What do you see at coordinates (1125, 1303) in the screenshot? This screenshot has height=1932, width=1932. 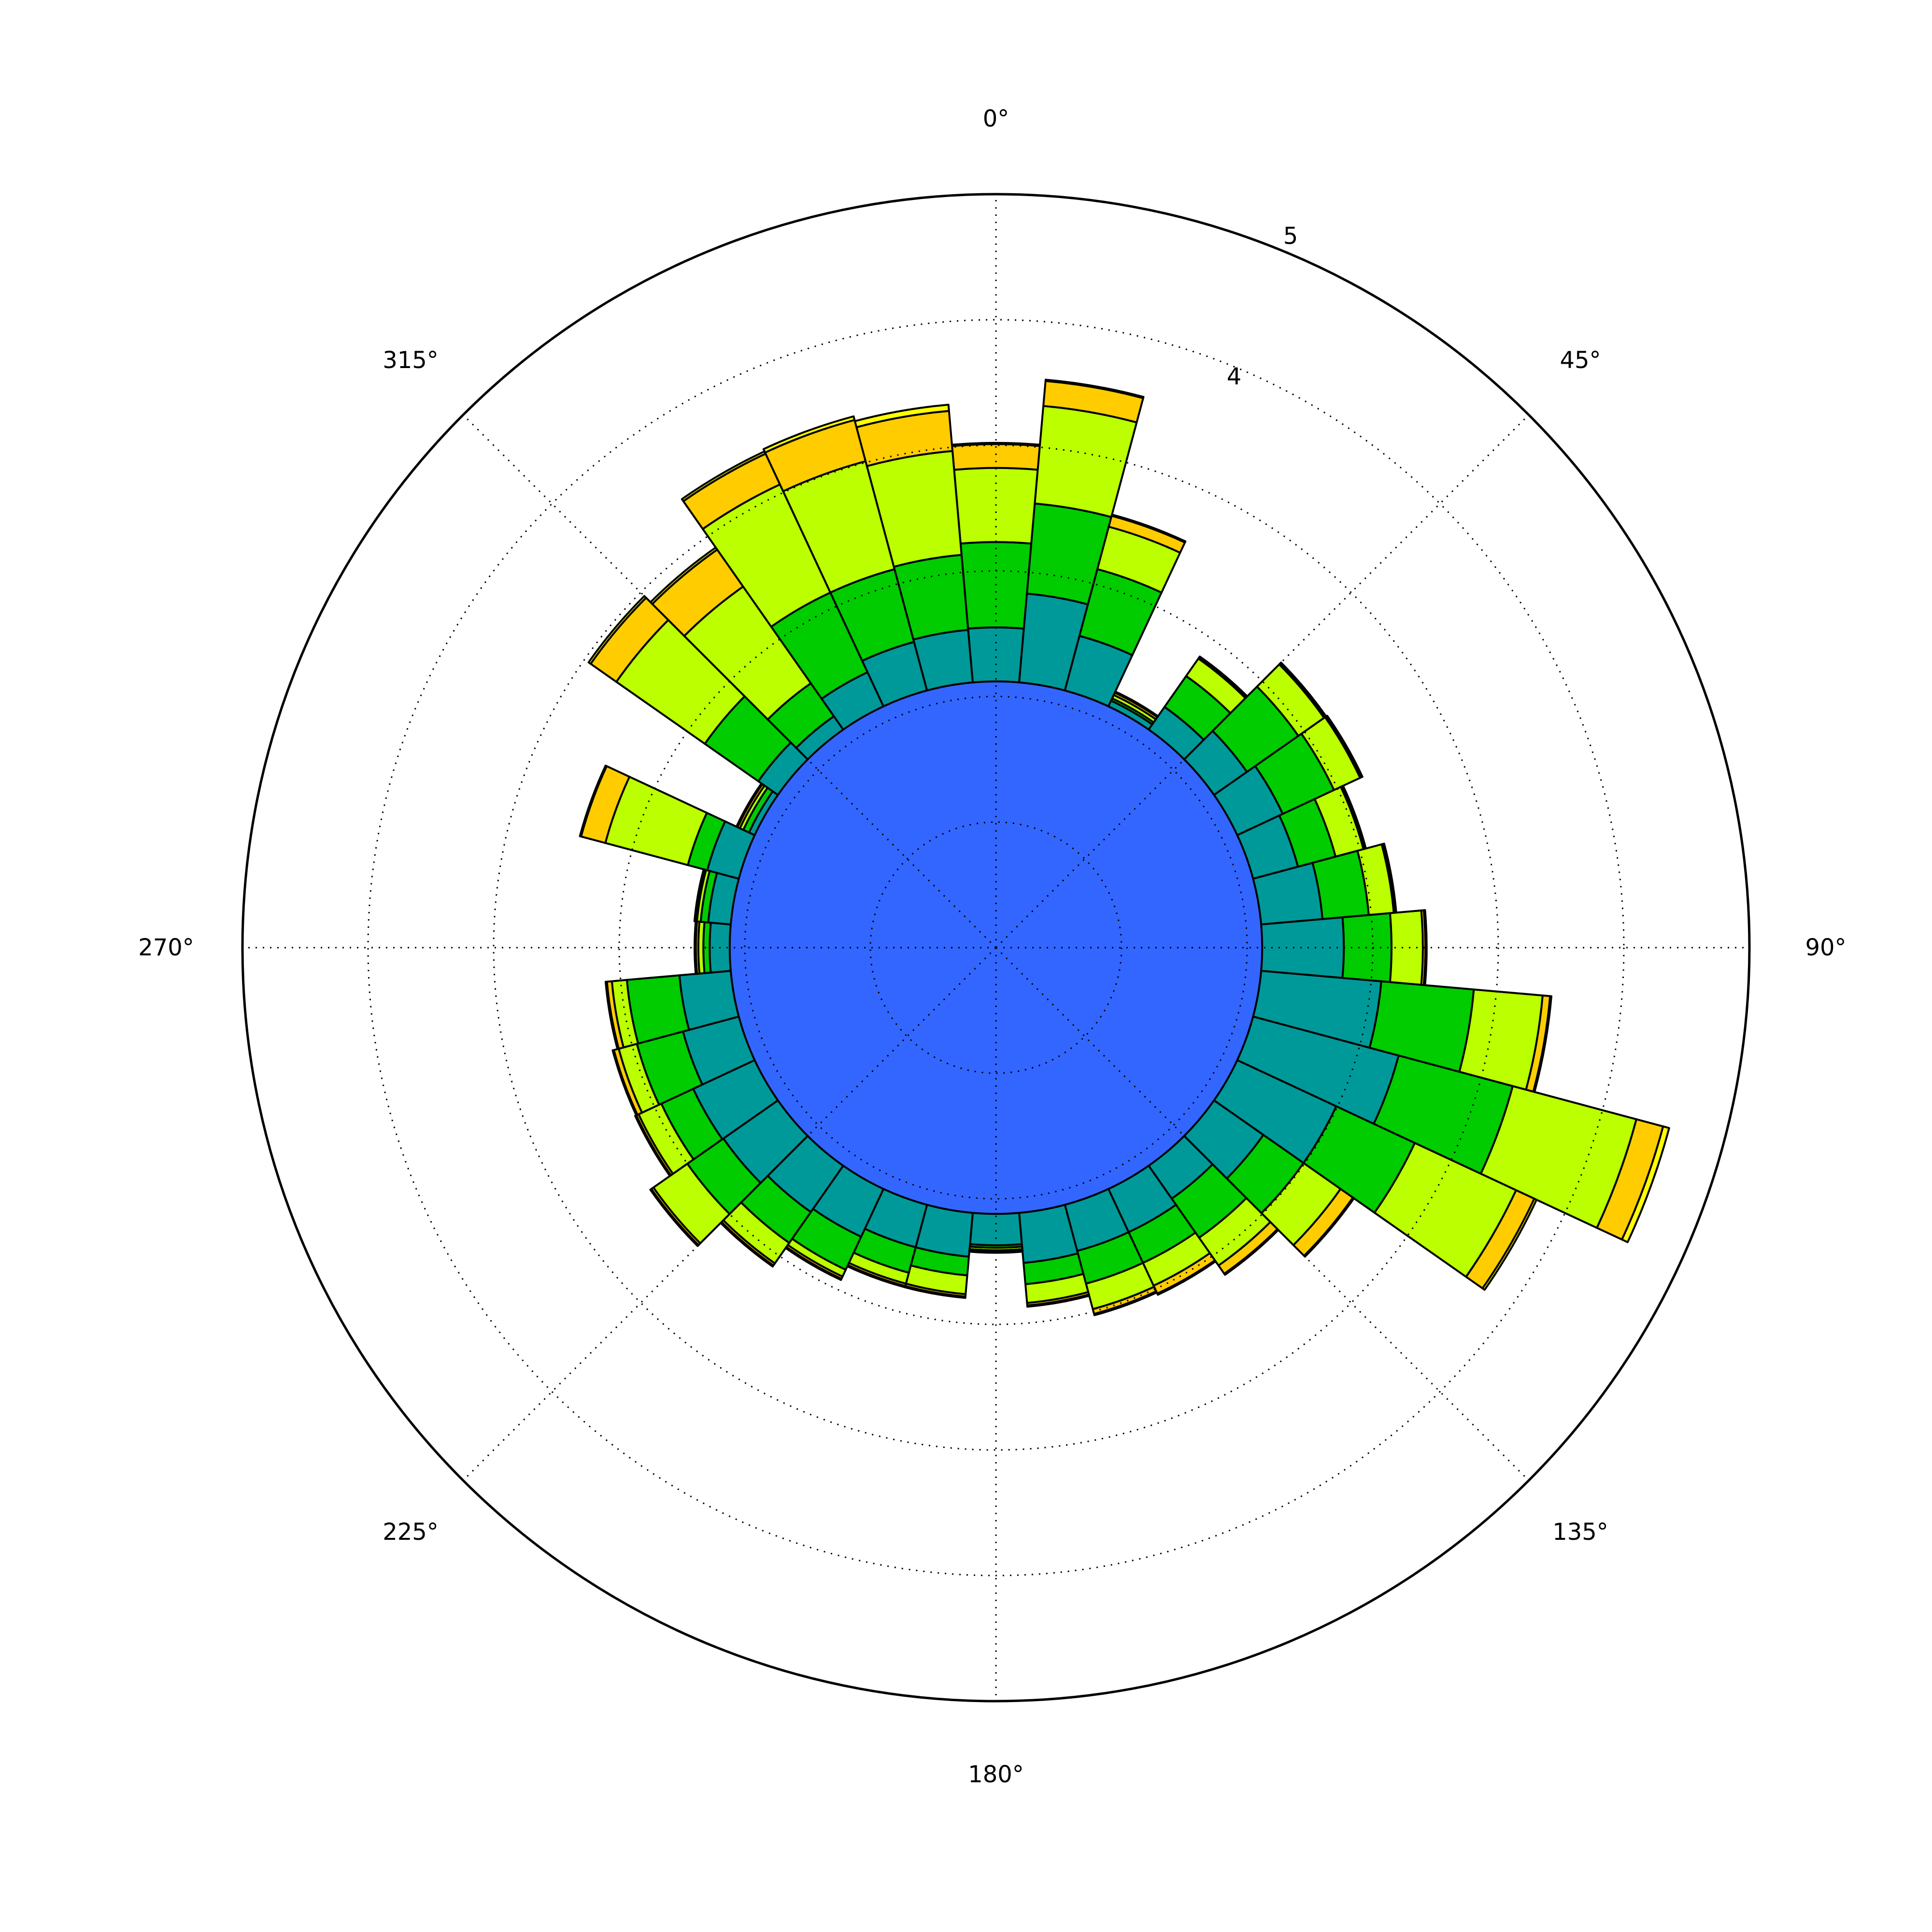 I see `bar-dir160-band5` at bounding box center [1125, 1303].